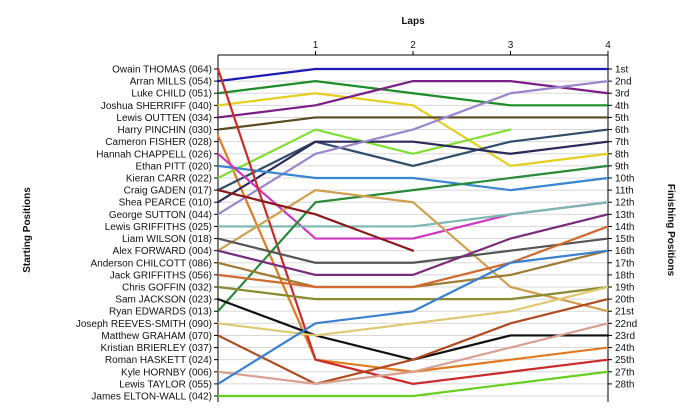  I want to click on finishing-label: 28th, so click(624, 384).